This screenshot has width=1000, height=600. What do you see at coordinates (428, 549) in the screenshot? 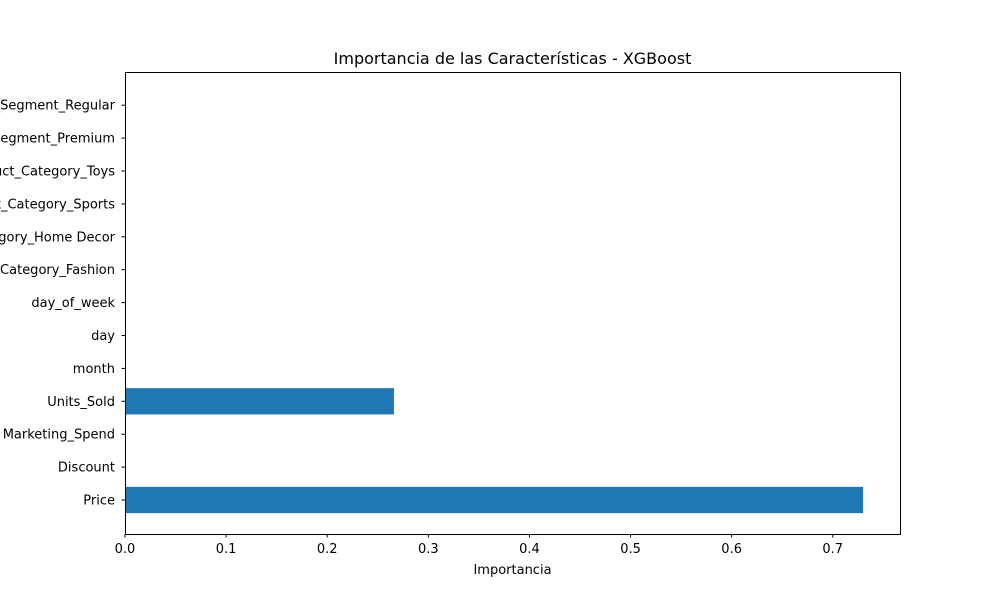
I see `x-tick-label-3: 0.3` at bounding box center [428, 549].